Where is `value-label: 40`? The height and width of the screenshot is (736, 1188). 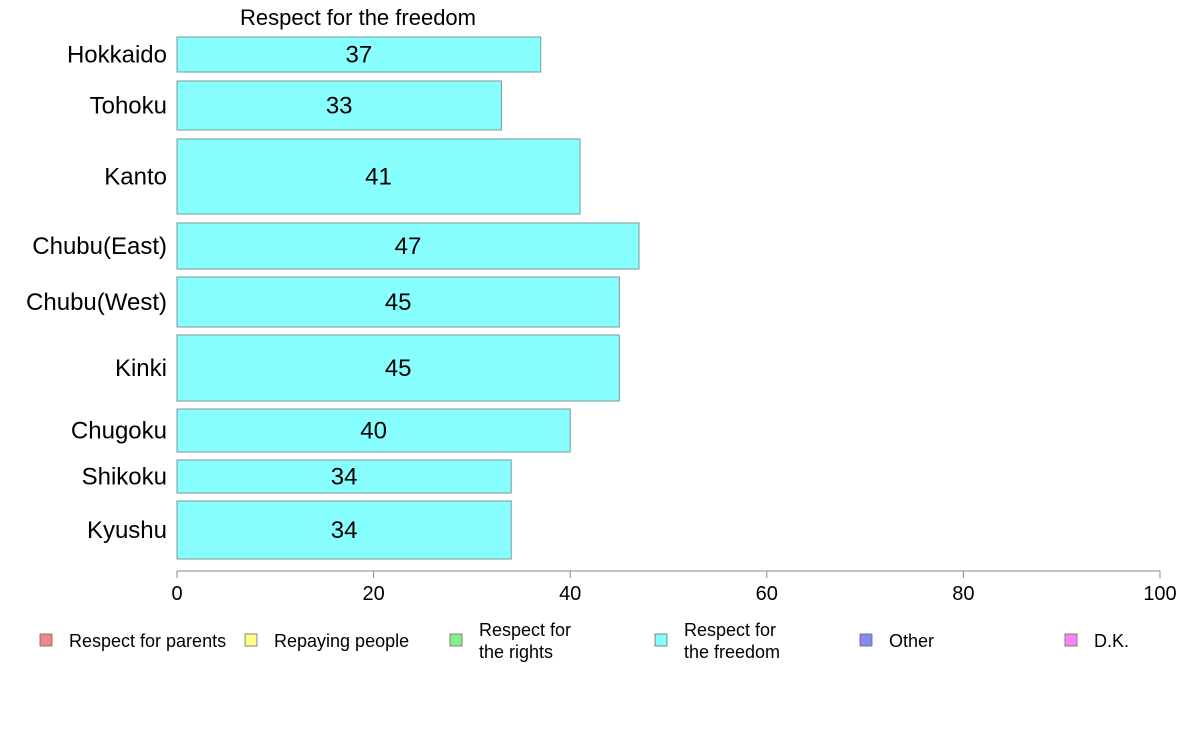 value-label: 40 is located at coordinates (373, 431).